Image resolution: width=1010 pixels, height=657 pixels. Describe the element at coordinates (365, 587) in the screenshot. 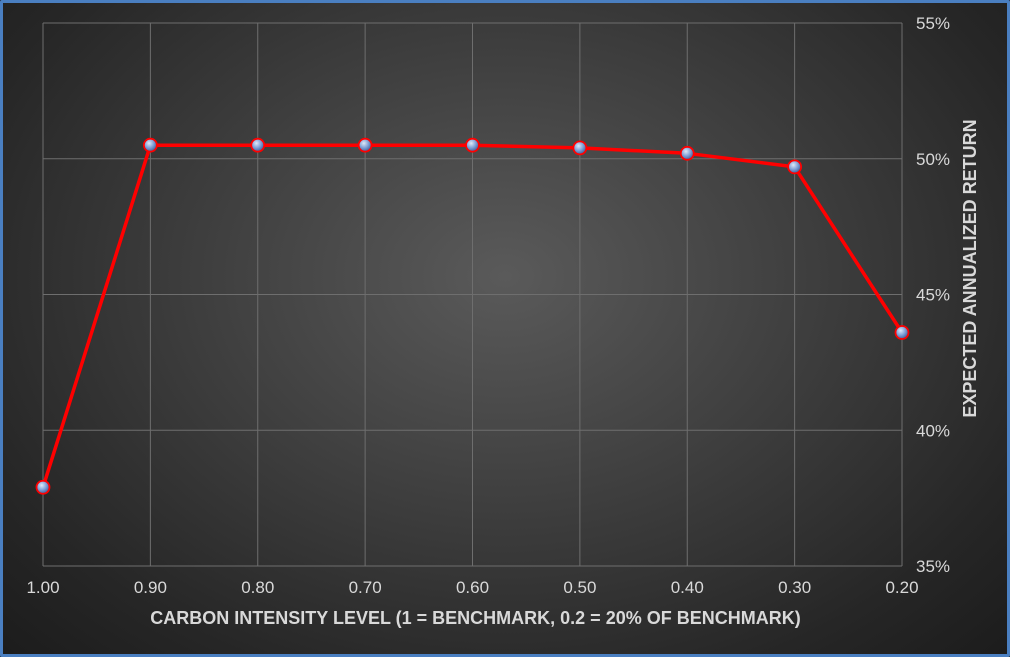

I see `x-tick-label: 0.70` at that location.